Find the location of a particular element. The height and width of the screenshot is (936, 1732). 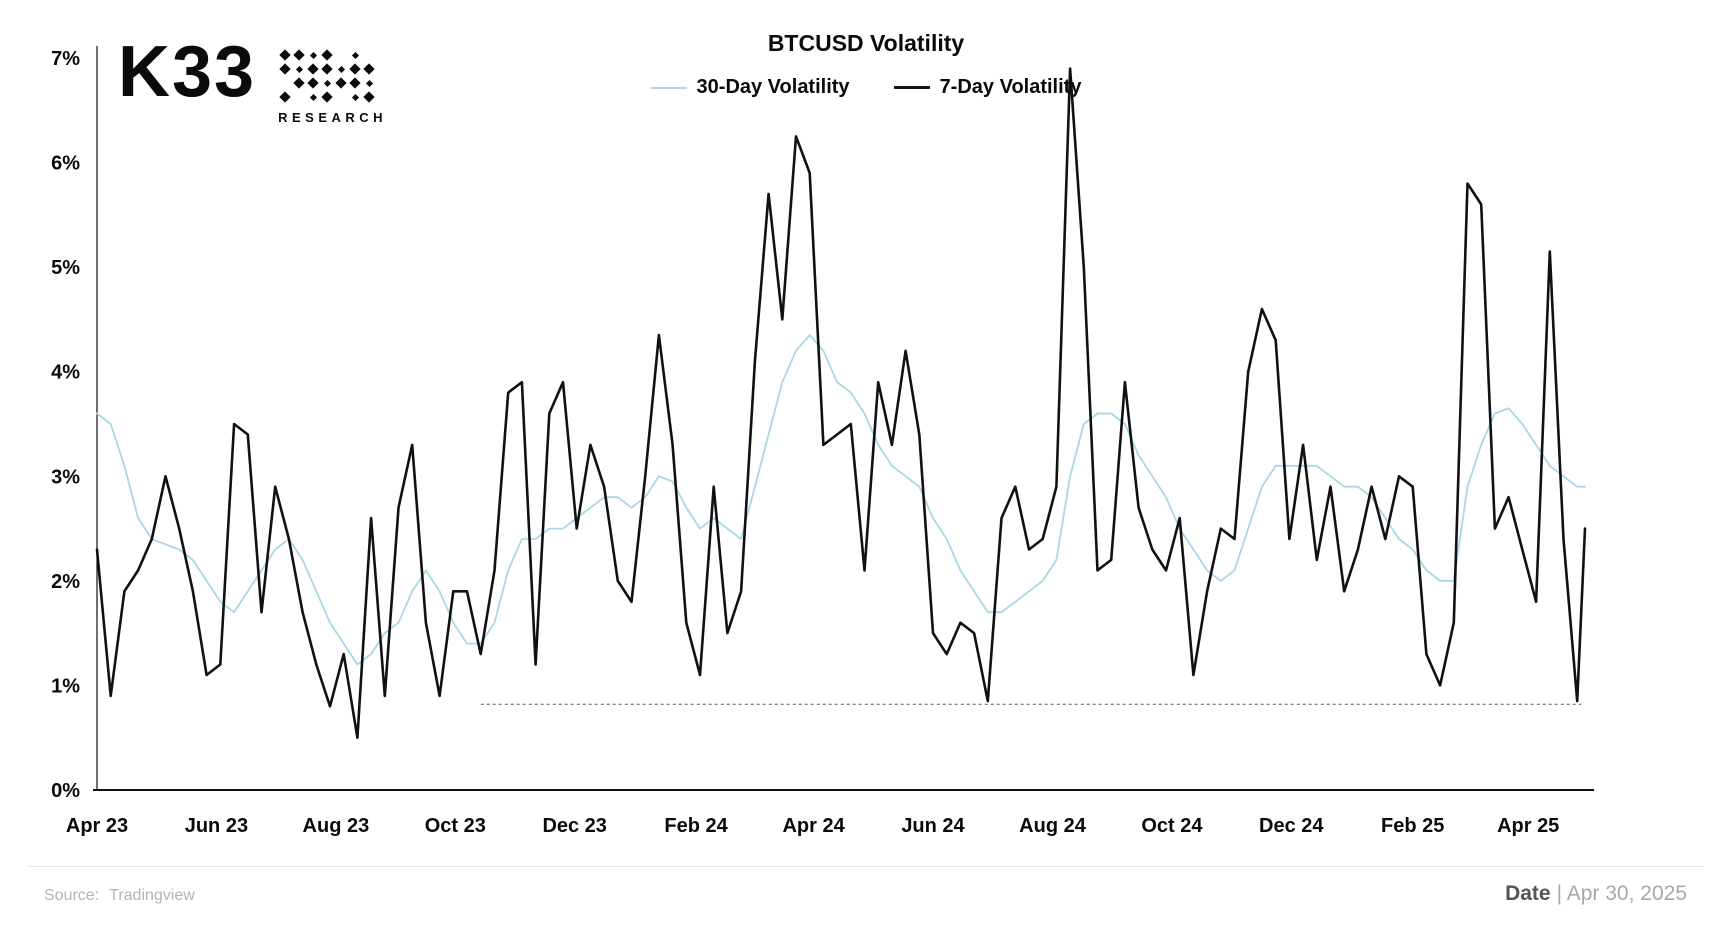

svg-text: 7% is located at coordinates (65, 59).